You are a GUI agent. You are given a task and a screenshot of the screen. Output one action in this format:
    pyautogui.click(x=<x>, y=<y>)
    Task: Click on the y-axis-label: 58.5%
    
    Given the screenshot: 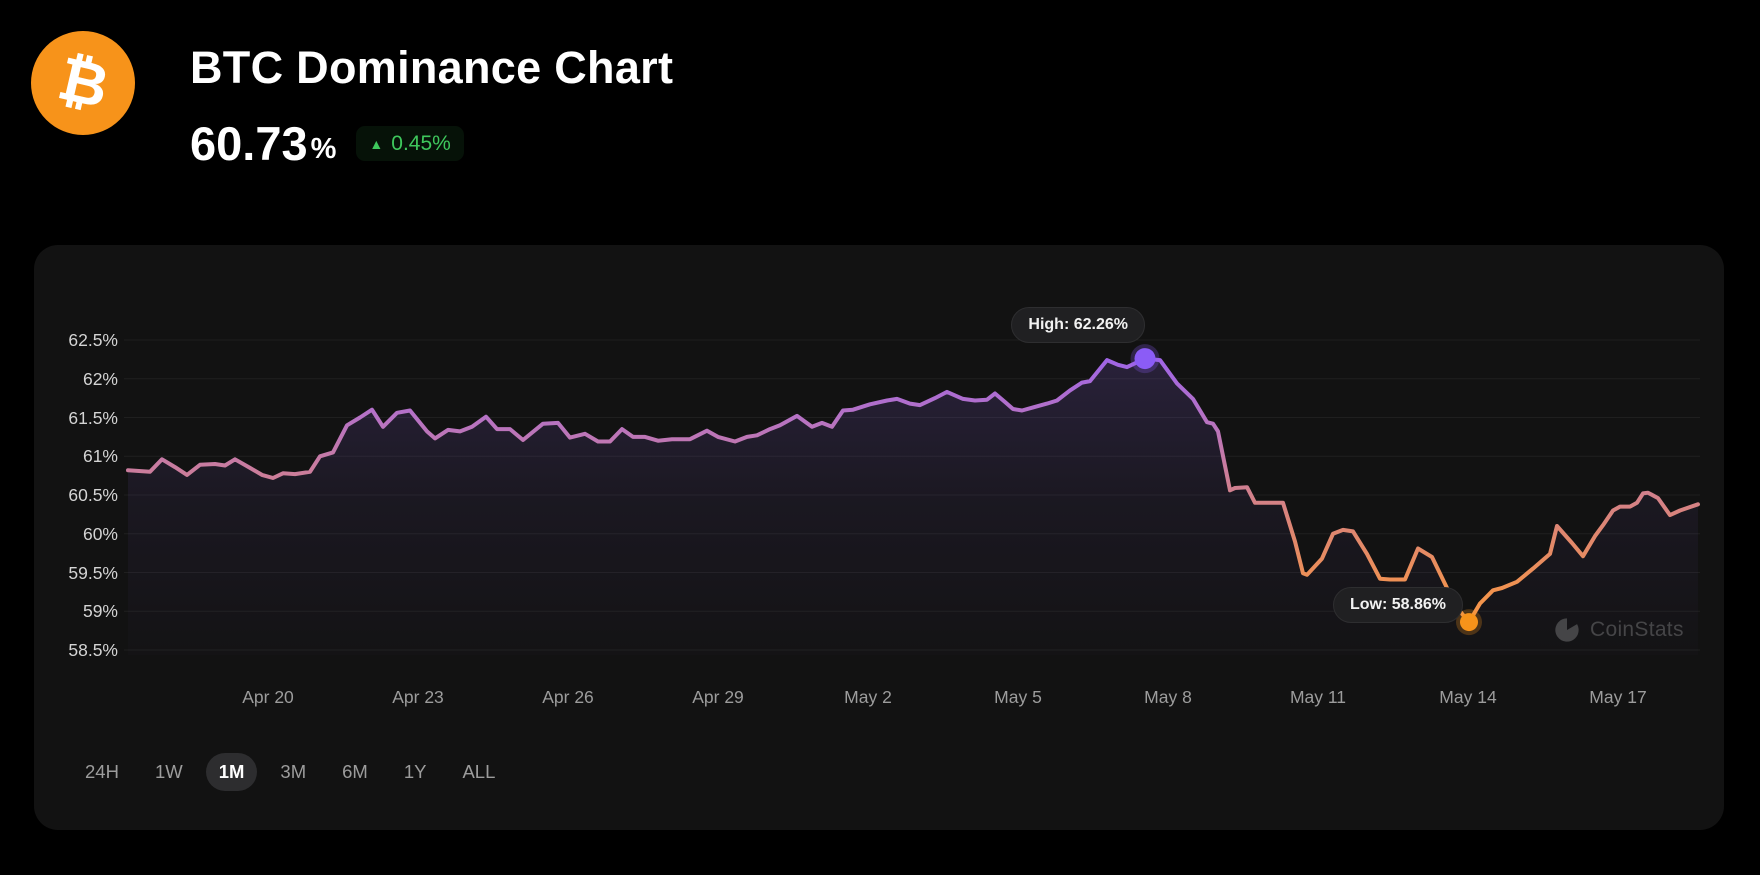 What is the action you would take?
    pyautogui.click(x=93, y=650)
    